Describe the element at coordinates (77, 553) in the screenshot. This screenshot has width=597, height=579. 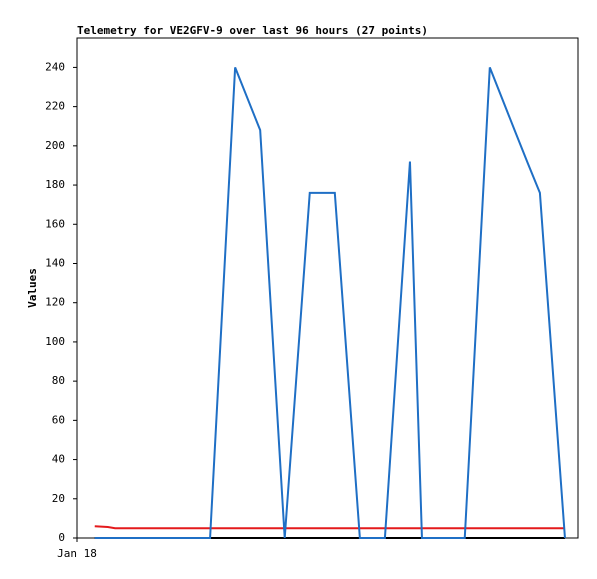
I see `x-tick-label: Jan 18` at that location.